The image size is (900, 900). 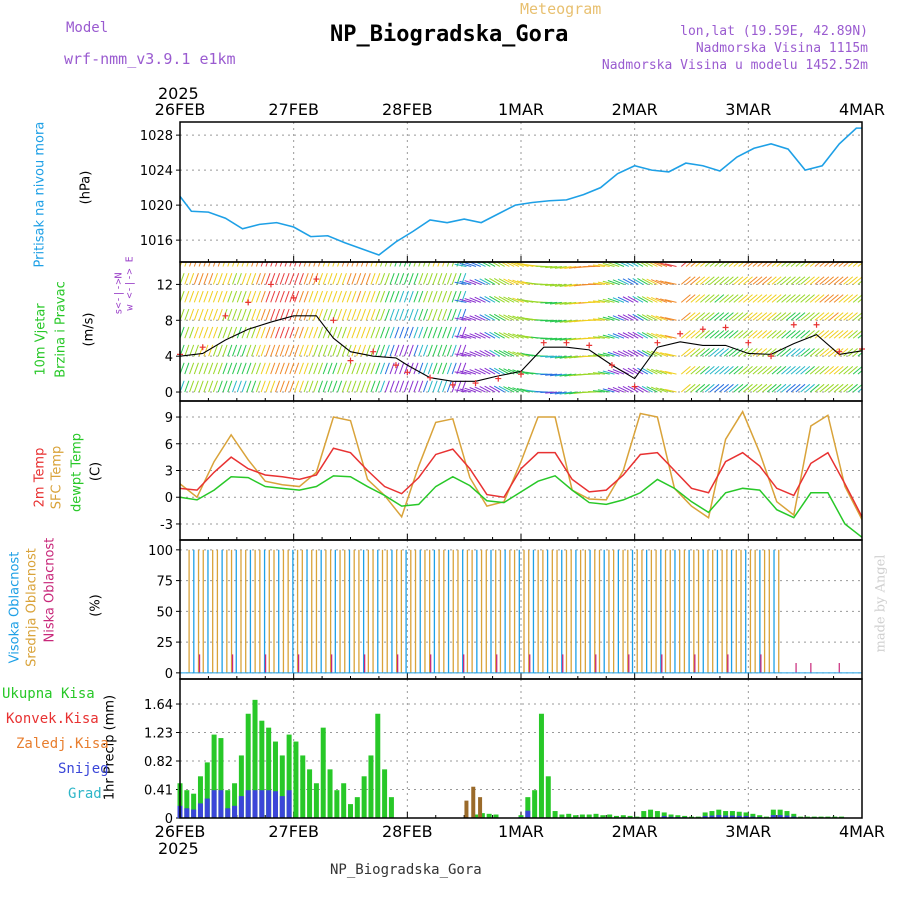 I want to click on y-tick-label: 0, so click(x=169, y=674).